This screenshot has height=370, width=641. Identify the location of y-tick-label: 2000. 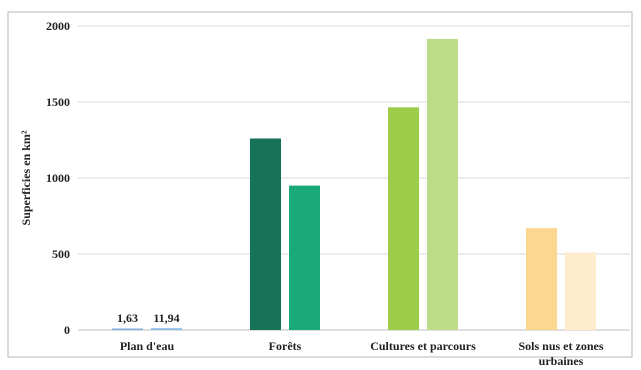
(58, 26).